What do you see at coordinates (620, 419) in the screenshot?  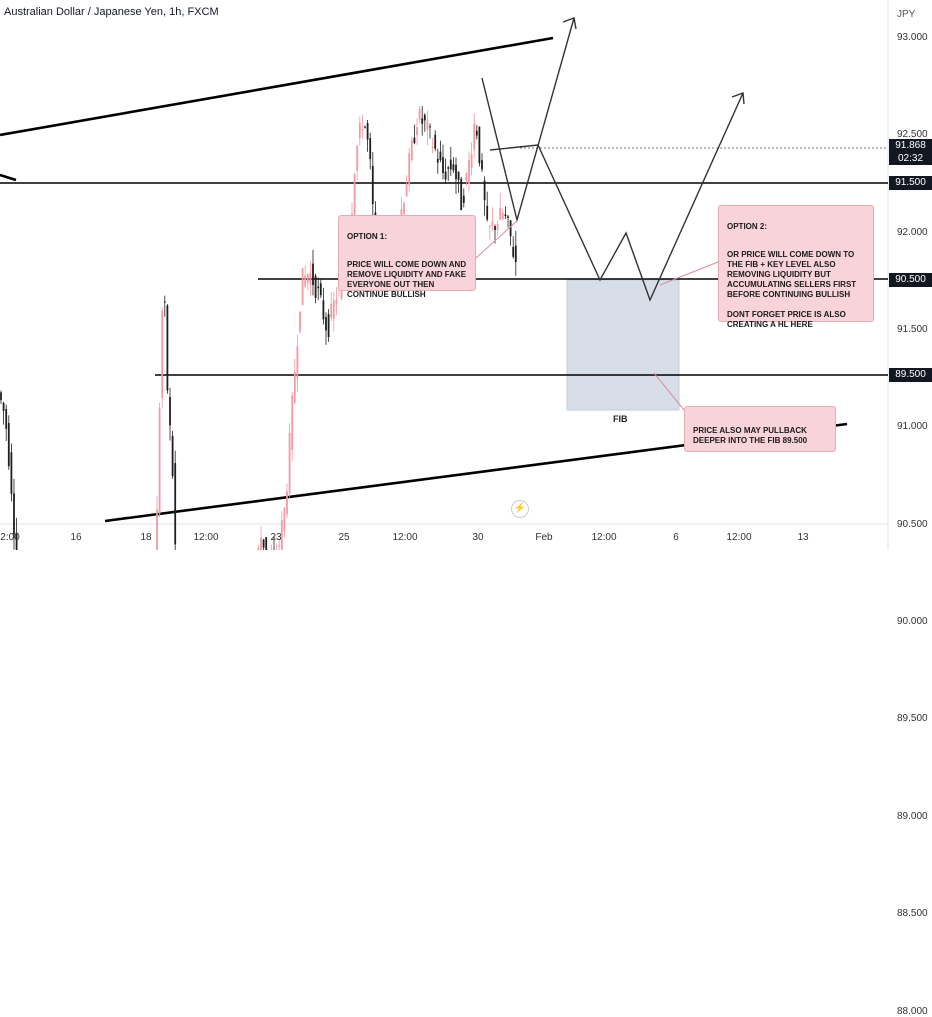 I see `fib-label: FIB` at bounding box center [620, 419].